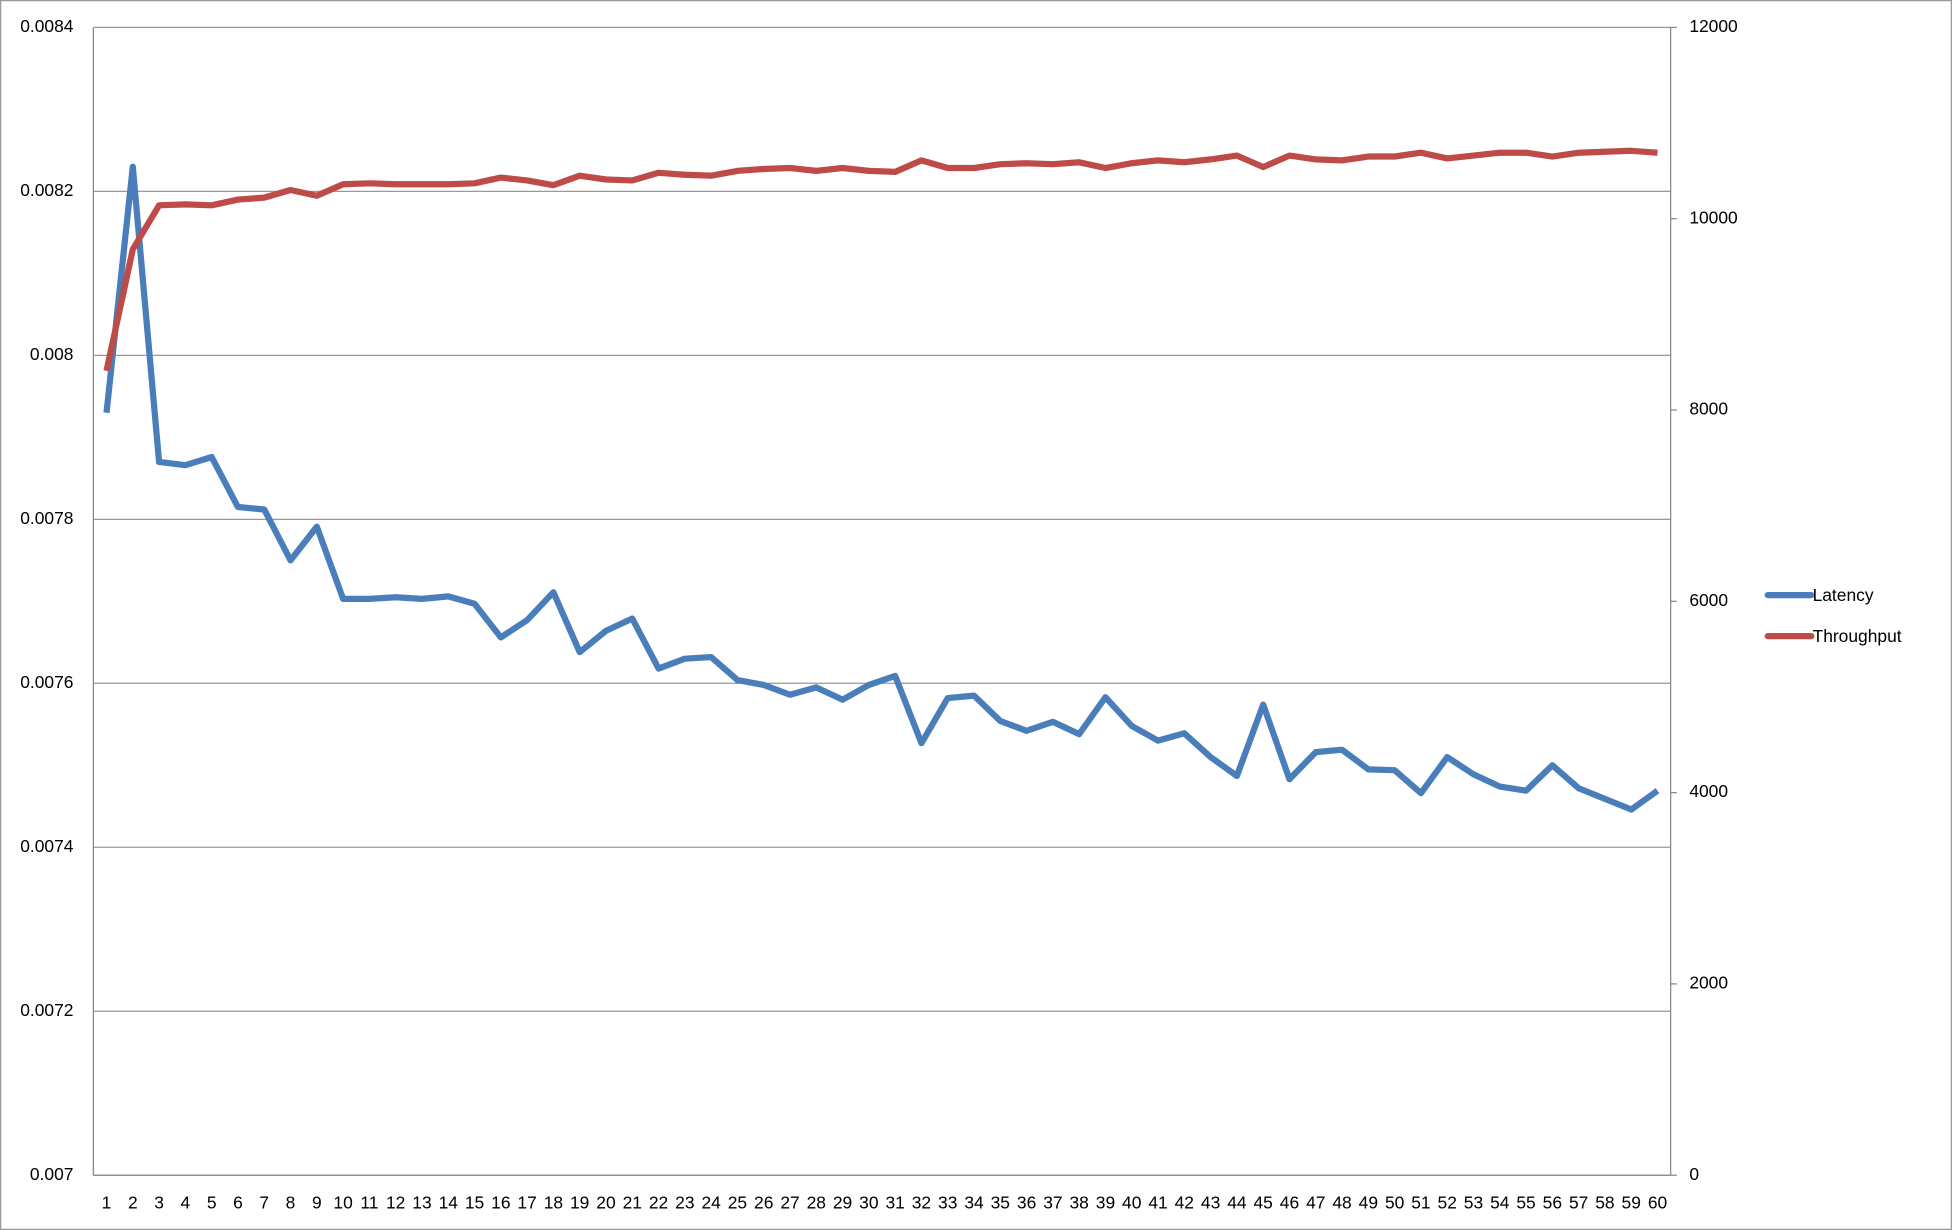 The width and height of the screenshot is (1952, 1230). What do you see at coordinates (658, 1202) in the screenshot?
I see `x-tick-label: 22` at bounding box center [658, 1202].